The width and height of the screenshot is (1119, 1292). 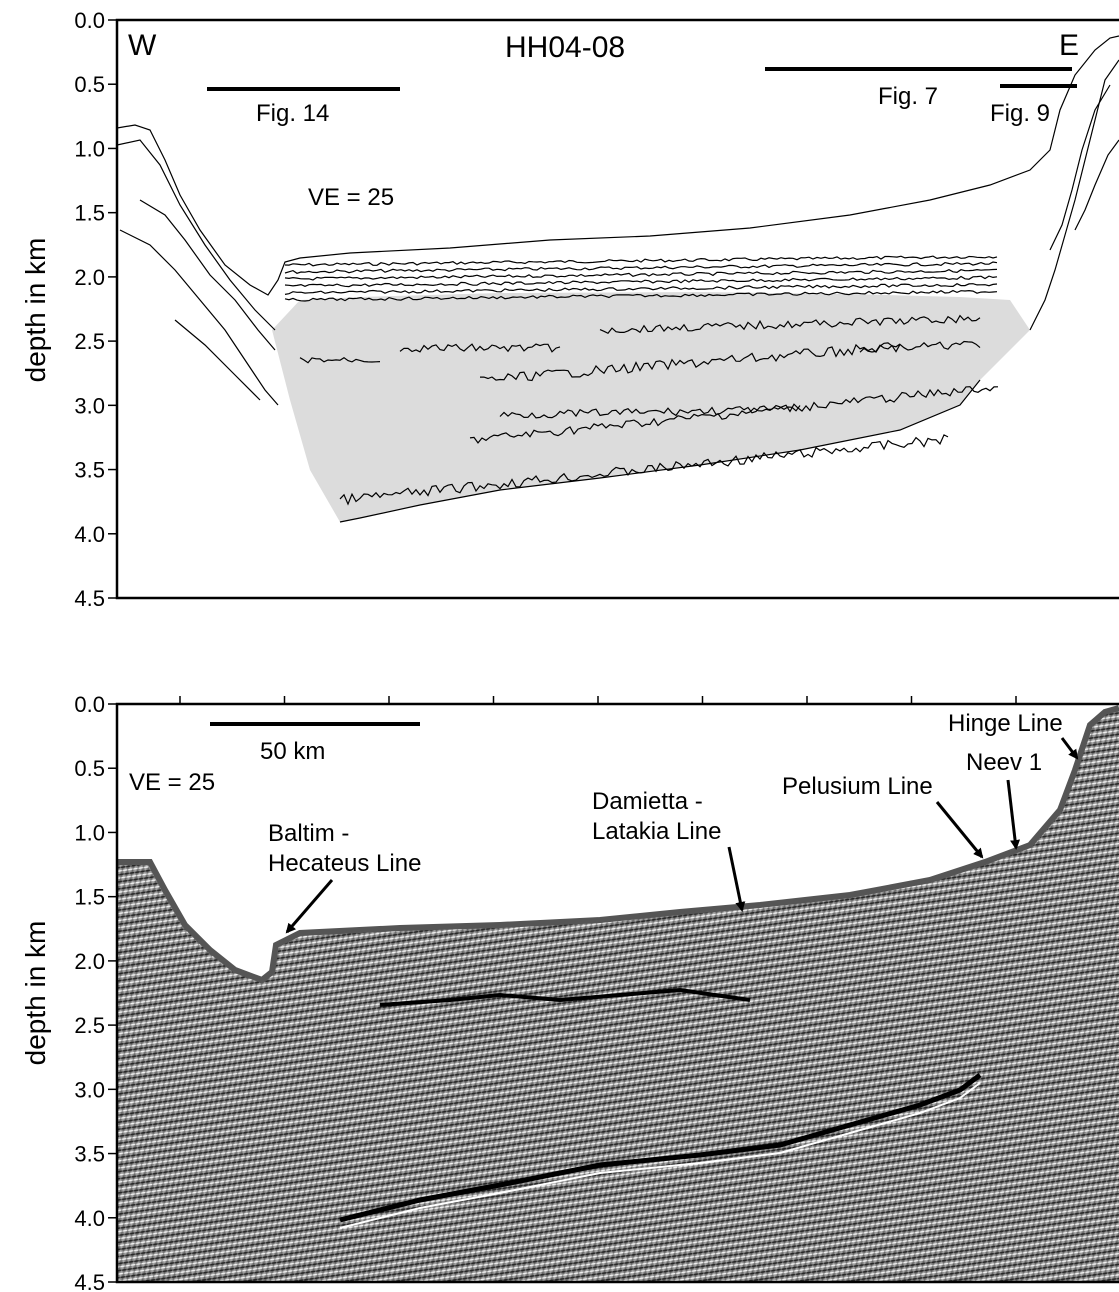 What do you see at coordinates (172, 782) in the screenshot?
I see `bottom-ve-label: VE = 25` at bounding box center [172, 782].